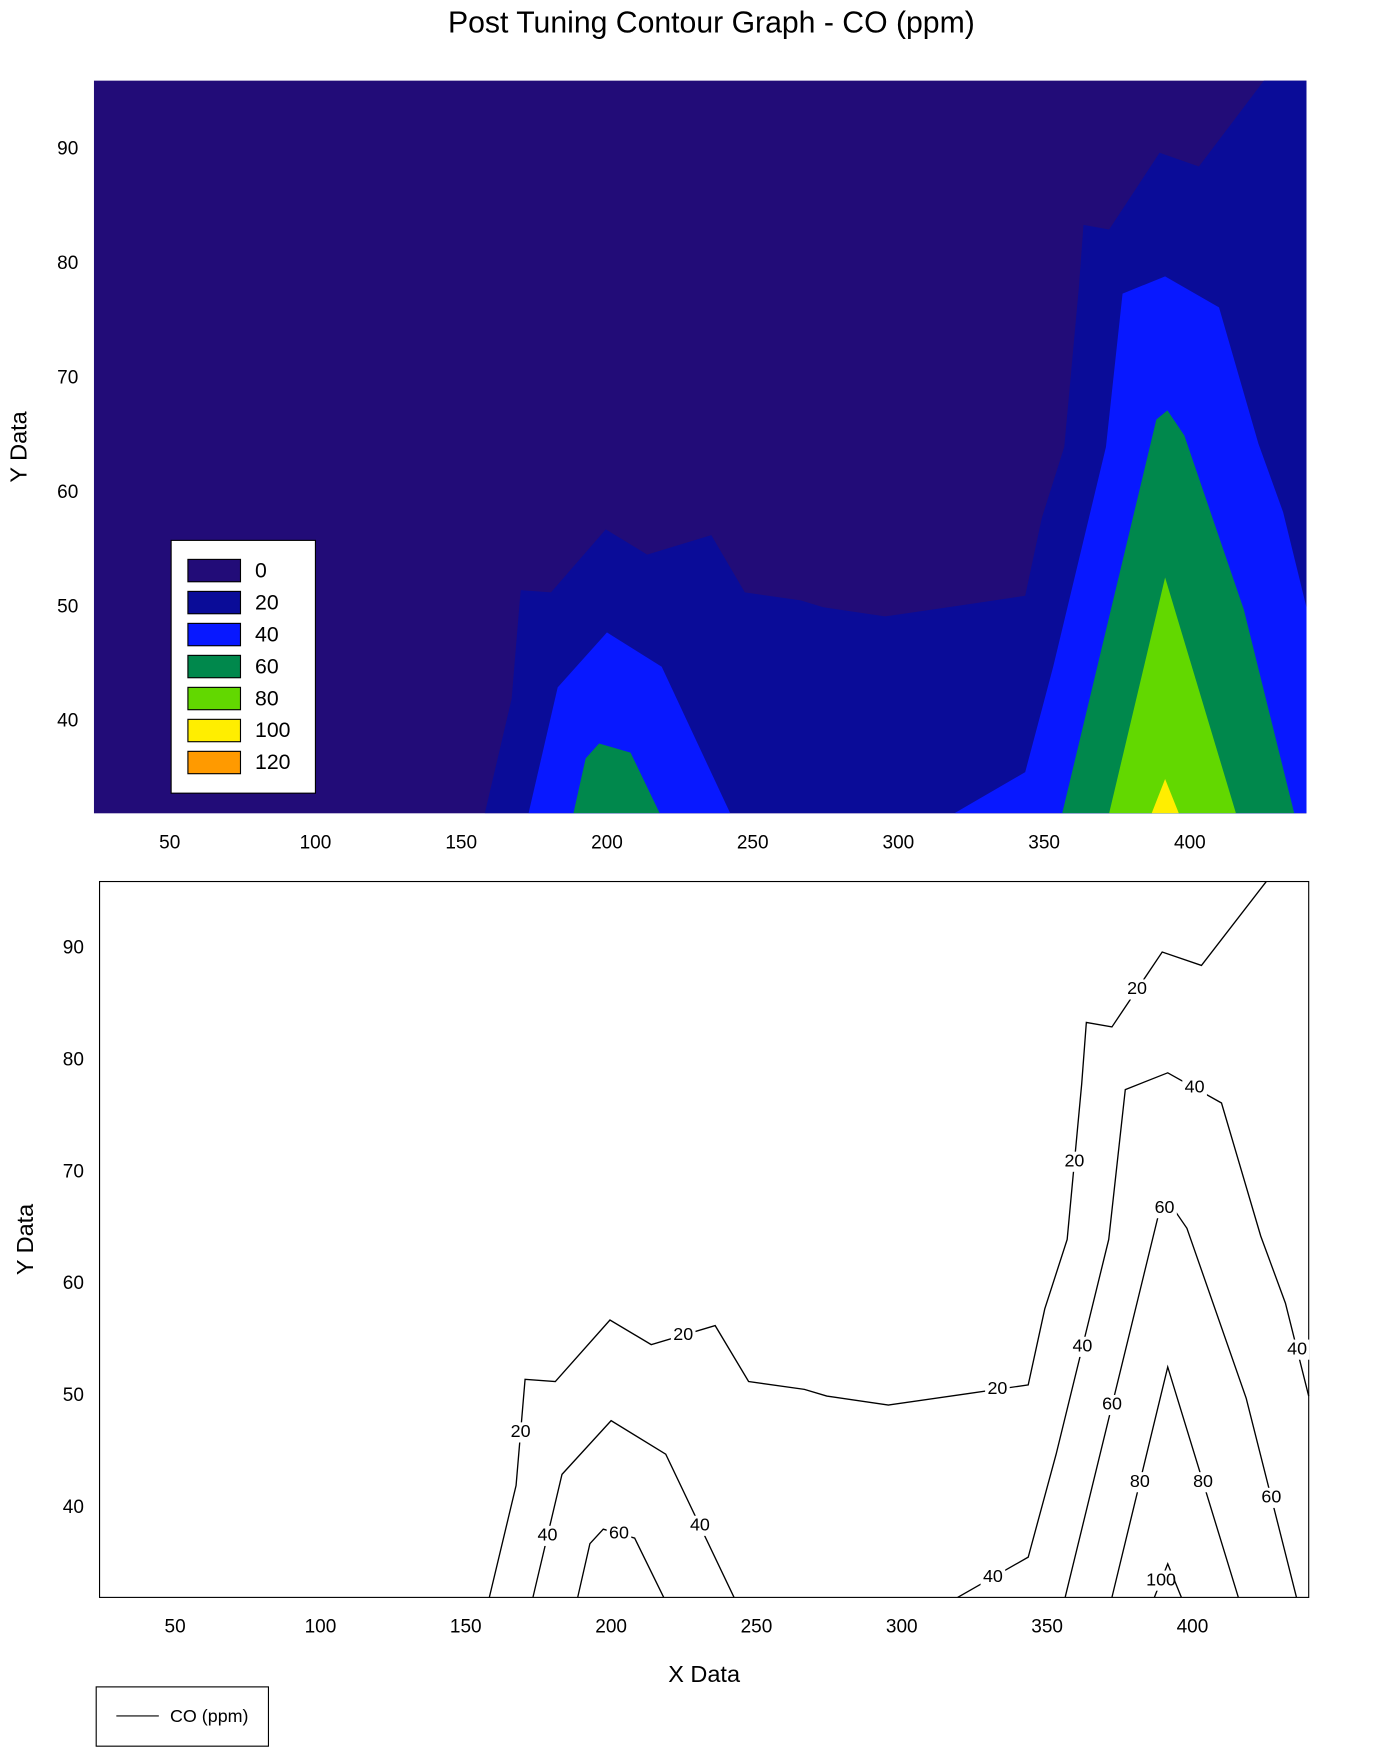 The width and height of the screenshot is (1387, 1753). I want to click on x-axis-label: X Data, so click(704, 1674).